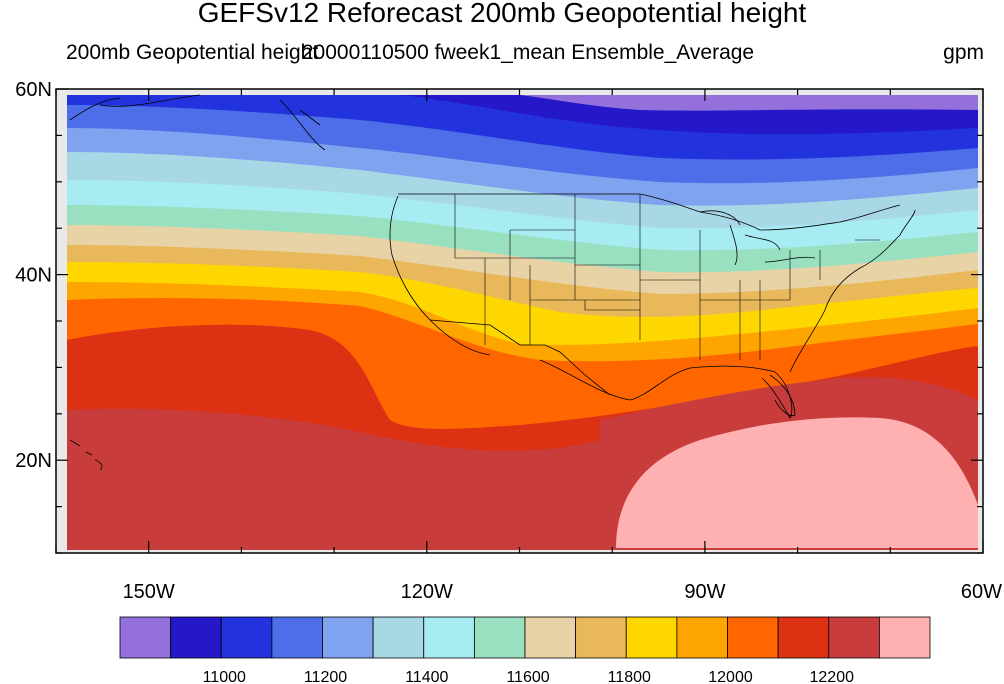 This screenshot has height=684, width=1004. Describe the element at coordinates (440, 275) in the screenshot. I see `coastline-west` at that location.